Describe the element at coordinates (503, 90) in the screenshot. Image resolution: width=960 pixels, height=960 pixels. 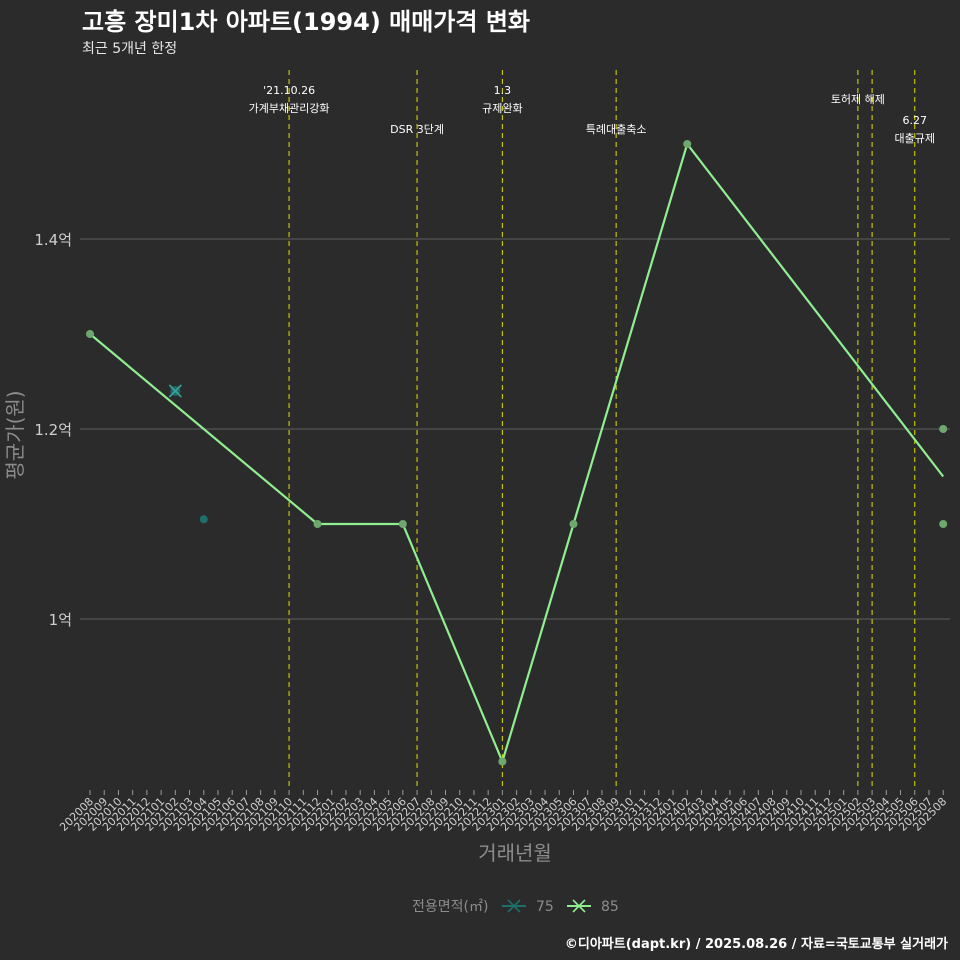
I see `event-annotation: 1.3` at that location.